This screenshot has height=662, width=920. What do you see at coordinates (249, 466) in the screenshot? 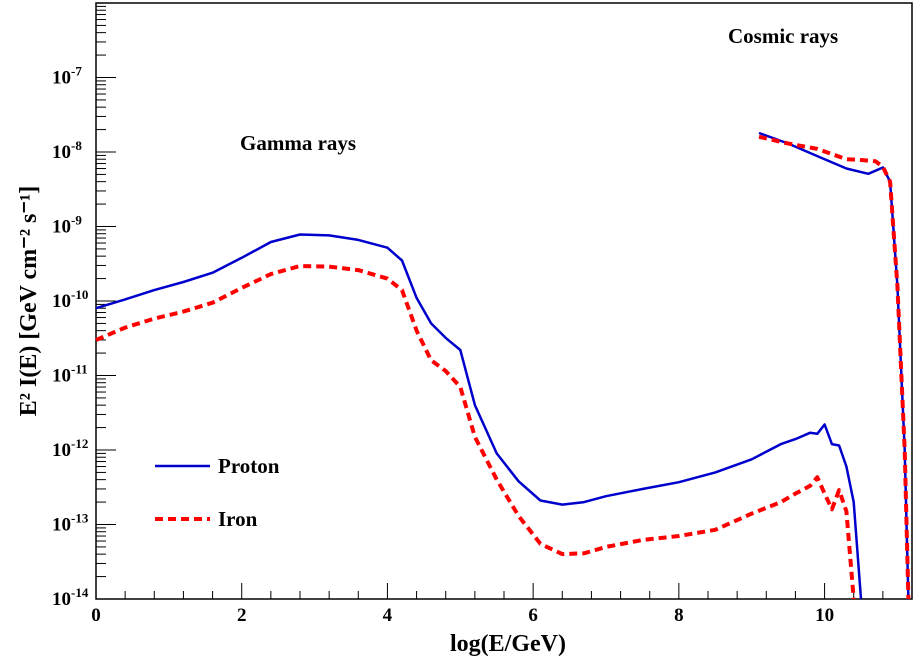
I see `legend-label-proton: Proton` at bounding box center [249, 466].